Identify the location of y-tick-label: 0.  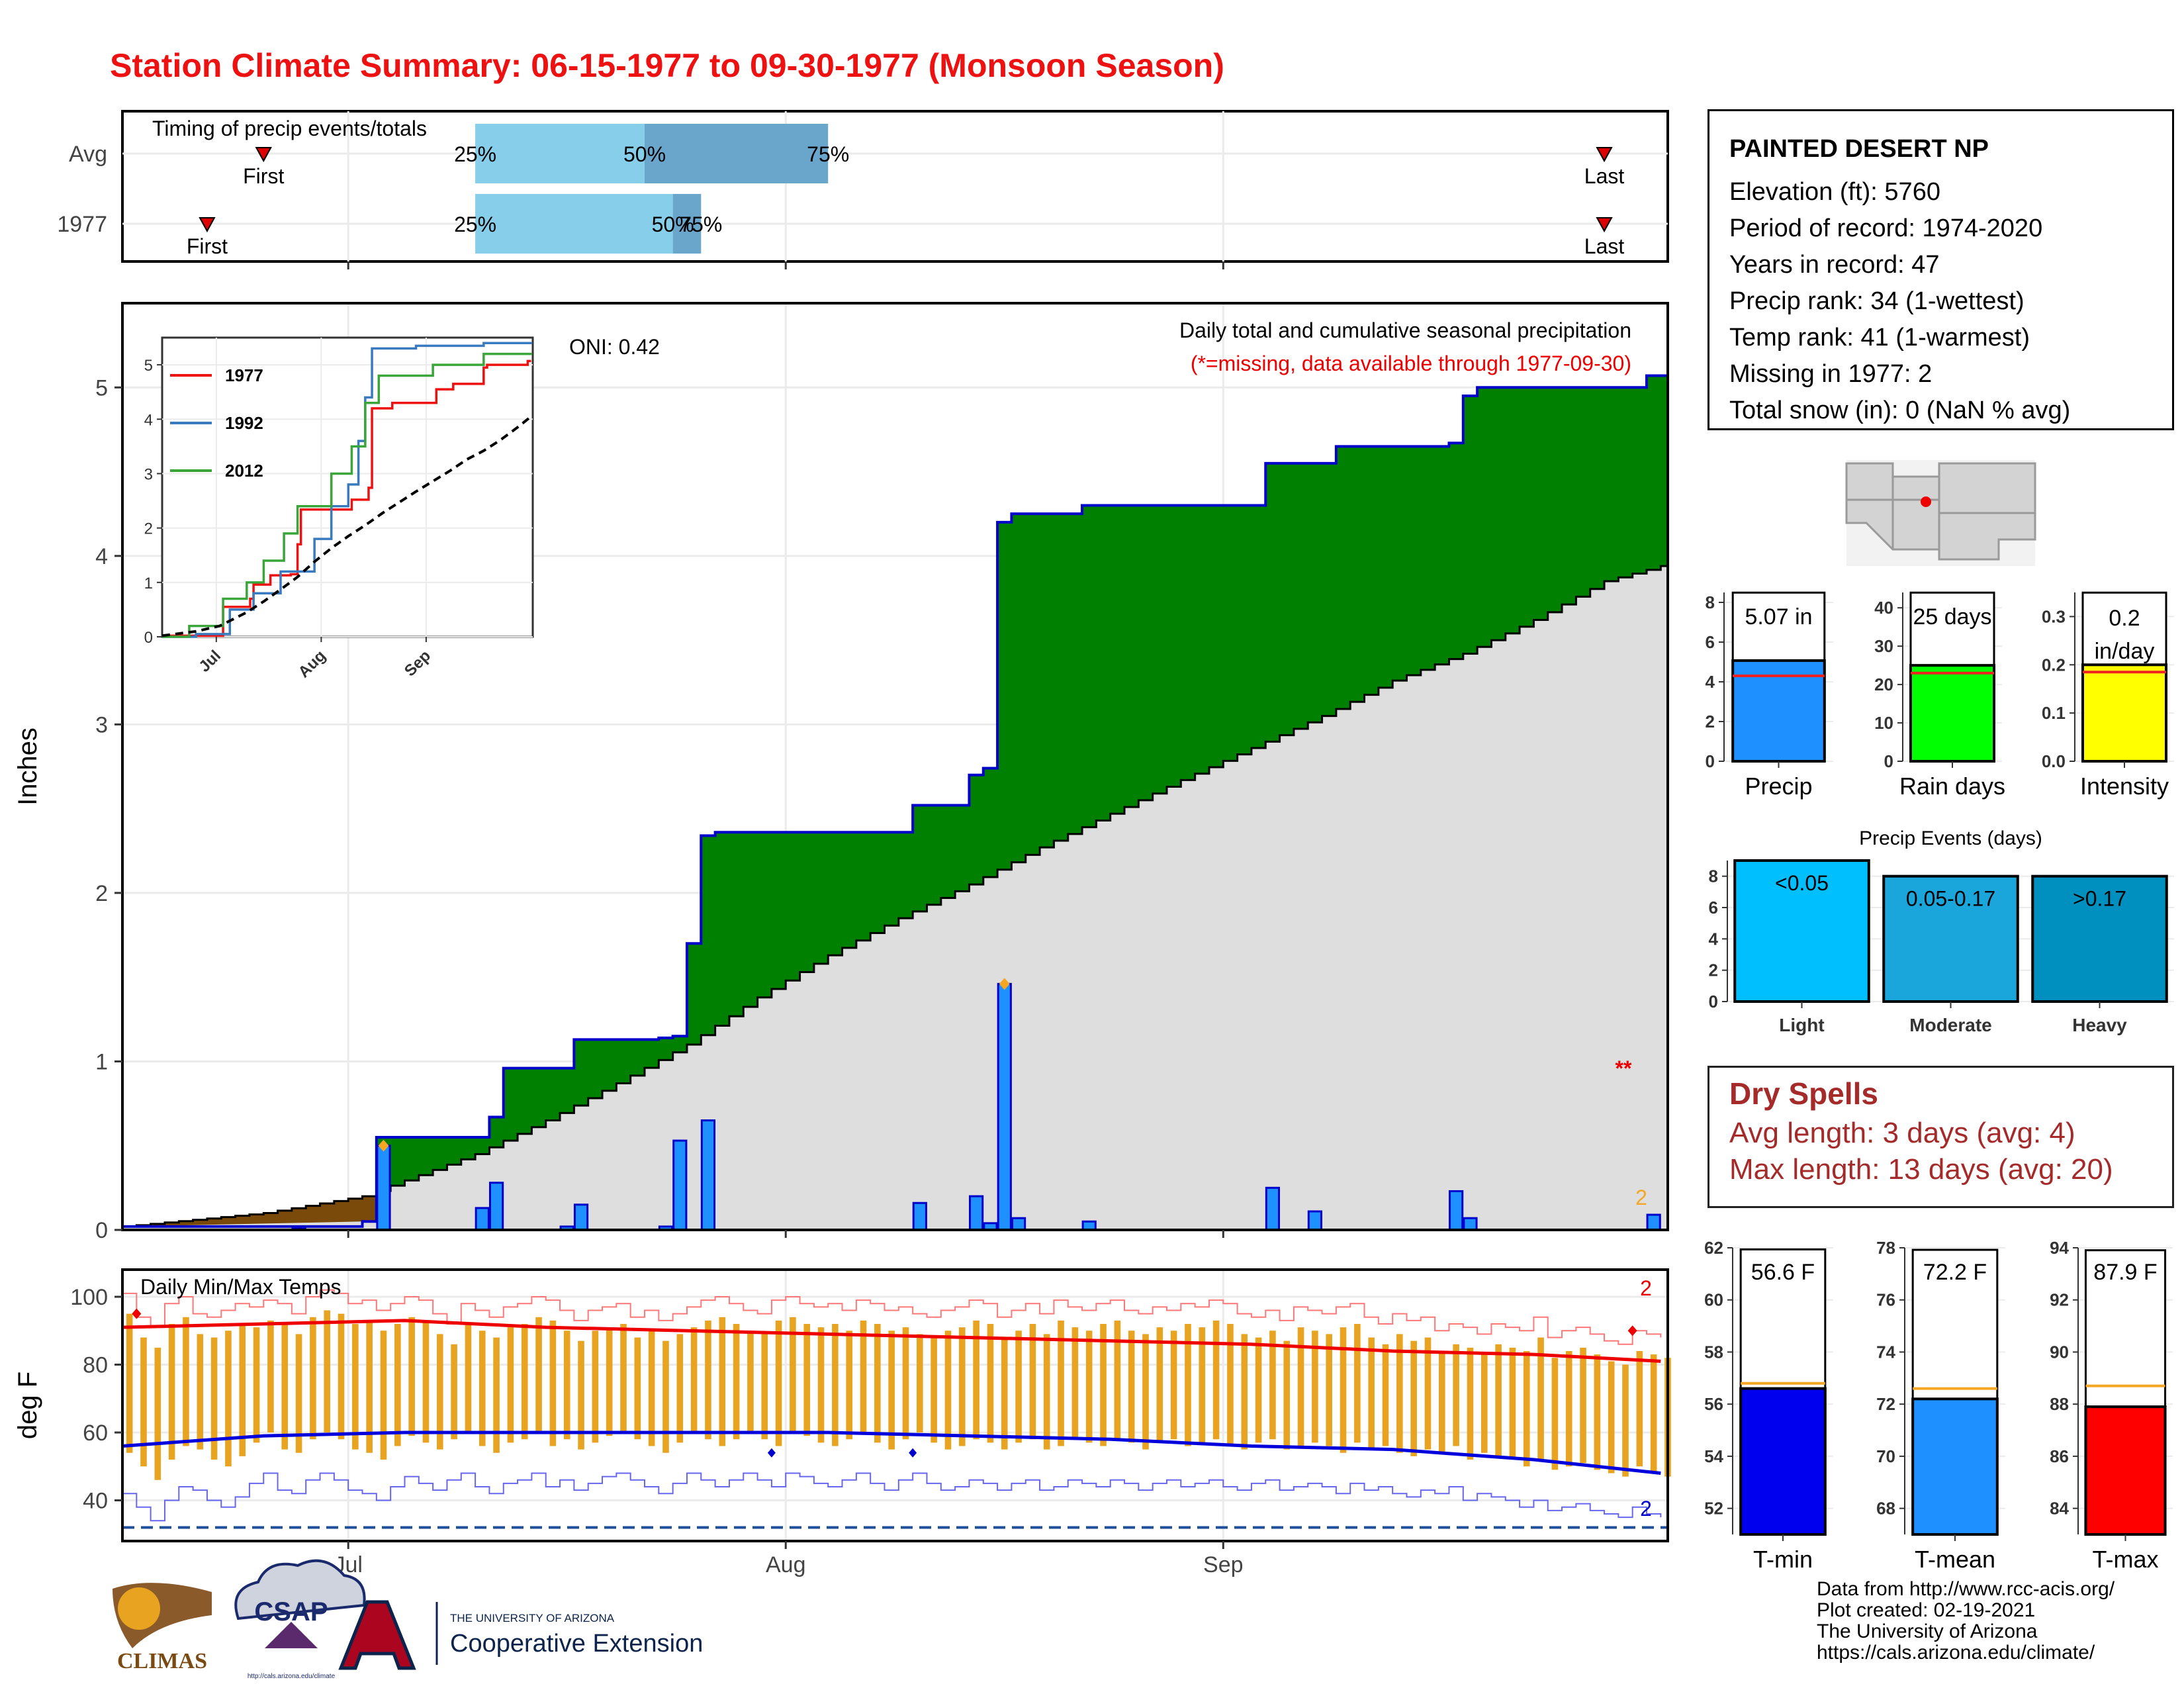
(101, 1230).